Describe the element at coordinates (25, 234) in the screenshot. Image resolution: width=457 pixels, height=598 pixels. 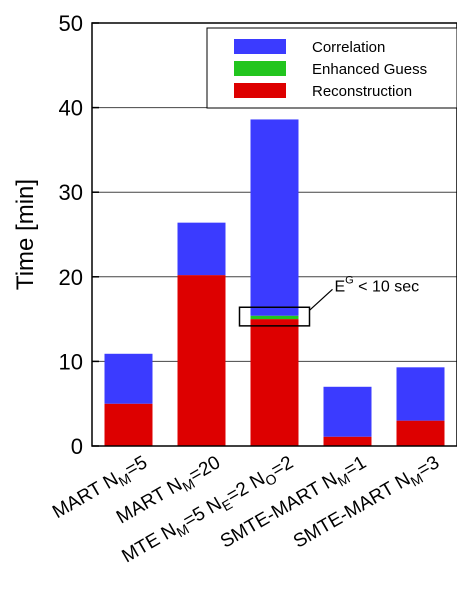
I see `y-axis-label: Time [min]` at that location.